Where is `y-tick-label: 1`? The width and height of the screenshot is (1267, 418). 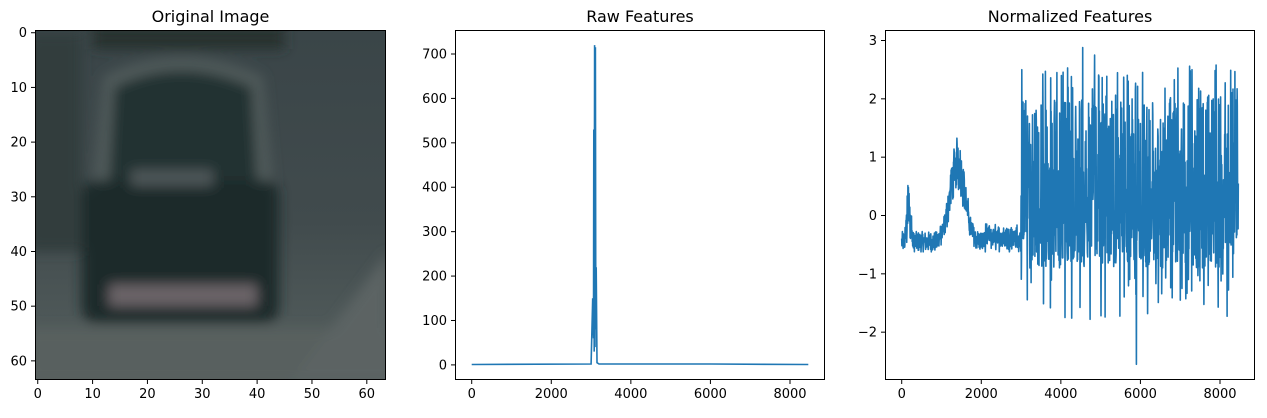
y-tick-label: 1 is located at coordinates (873, 158).